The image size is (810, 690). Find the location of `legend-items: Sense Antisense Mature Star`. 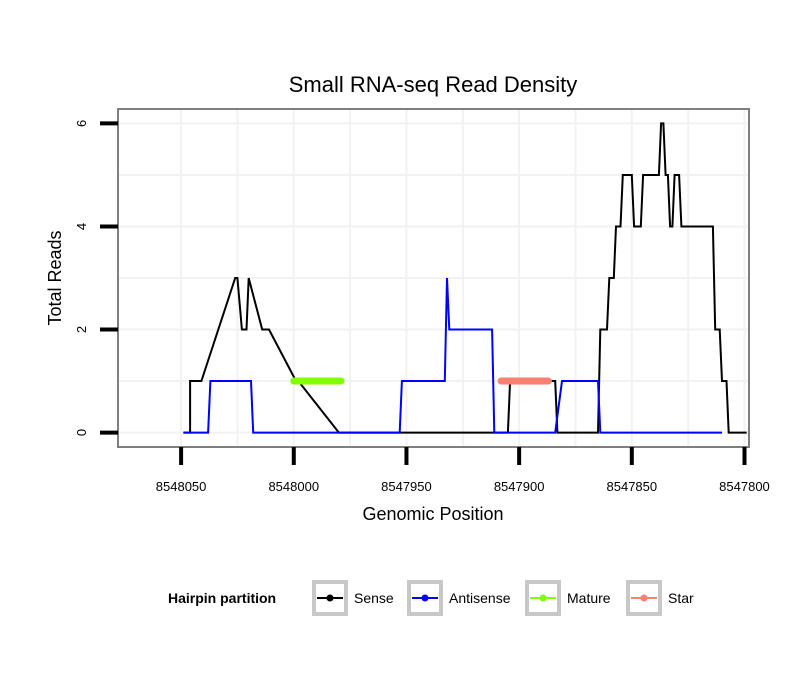

legend-items: Sense Antisense Mature Star is located at coordinates (503, 598).